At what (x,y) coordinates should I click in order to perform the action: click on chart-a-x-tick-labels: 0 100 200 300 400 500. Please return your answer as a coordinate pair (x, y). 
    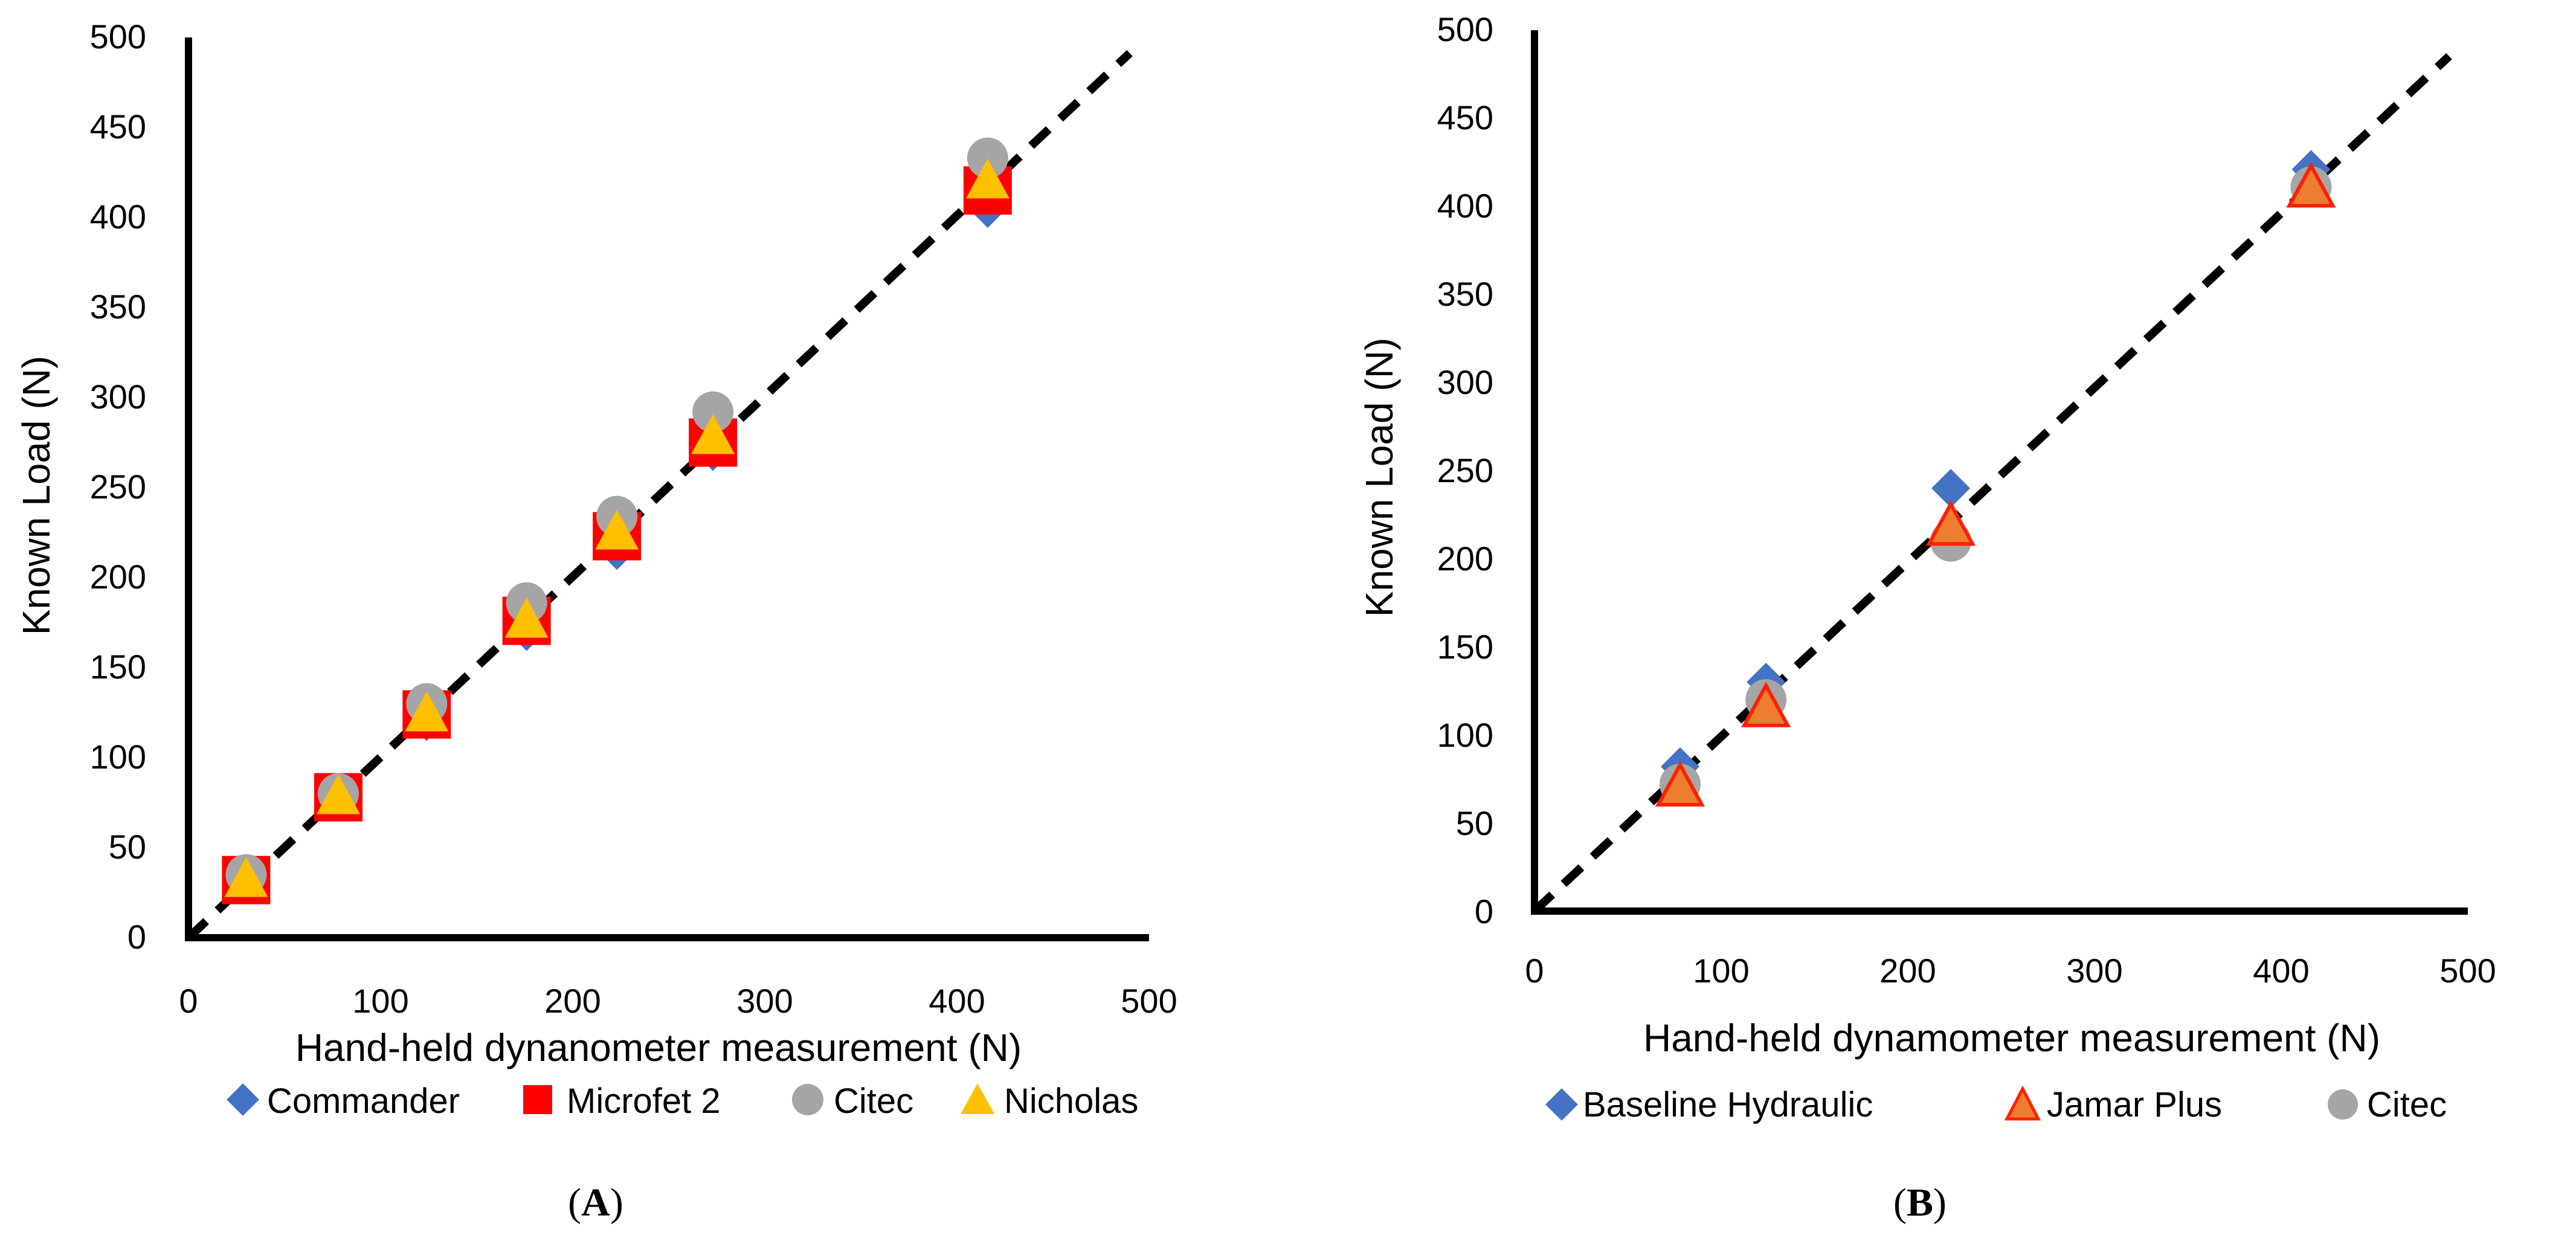
    Looking at the image, I should click on (678, 1001).